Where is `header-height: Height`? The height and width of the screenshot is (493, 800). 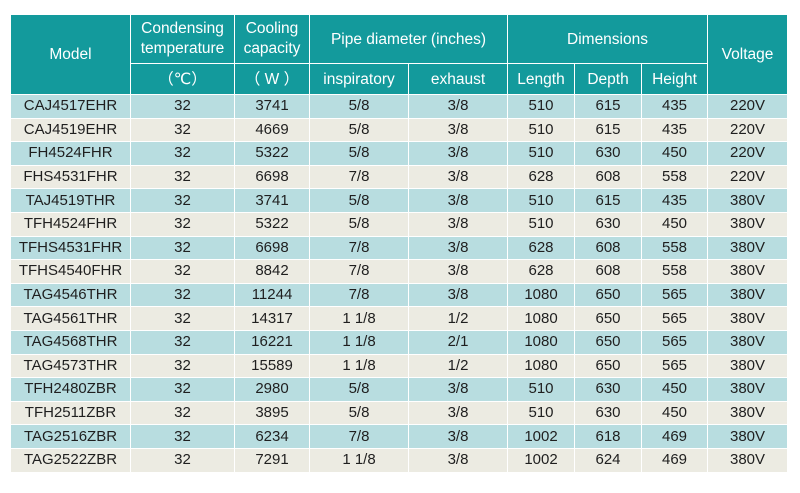 header-height: Height is located at coordinates (675, 79).